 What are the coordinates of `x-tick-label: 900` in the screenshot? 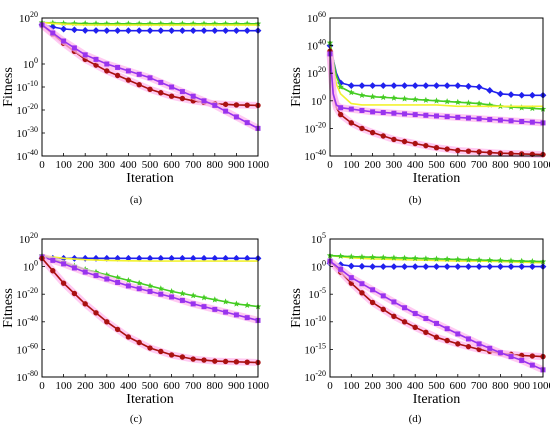 It's located at (236, 165).